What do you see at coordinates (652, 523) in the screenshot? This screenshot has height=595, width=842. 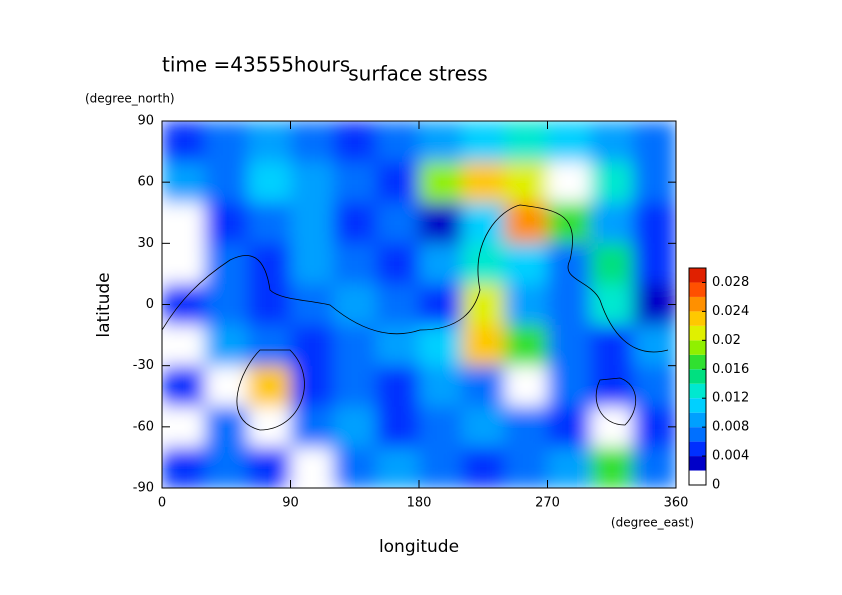 I see `x-unit: (degree_east)` at bounding box center [652, 523].